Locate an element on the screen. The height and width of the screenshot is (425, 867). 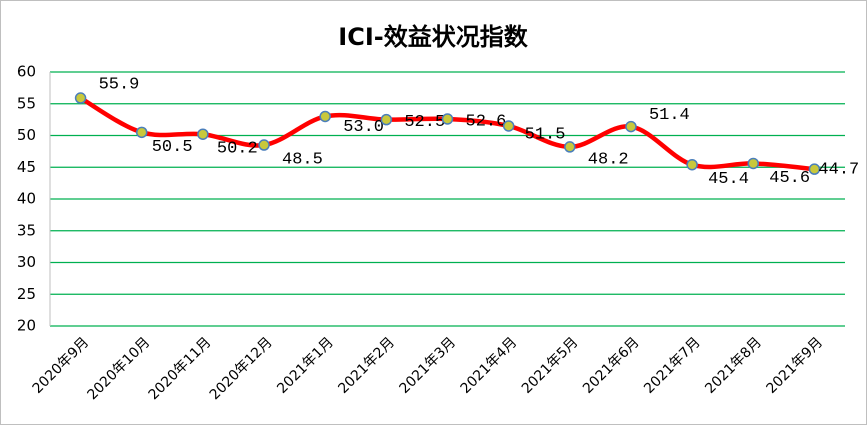
data-label: 48.2 is located at coordinates (608, 159).